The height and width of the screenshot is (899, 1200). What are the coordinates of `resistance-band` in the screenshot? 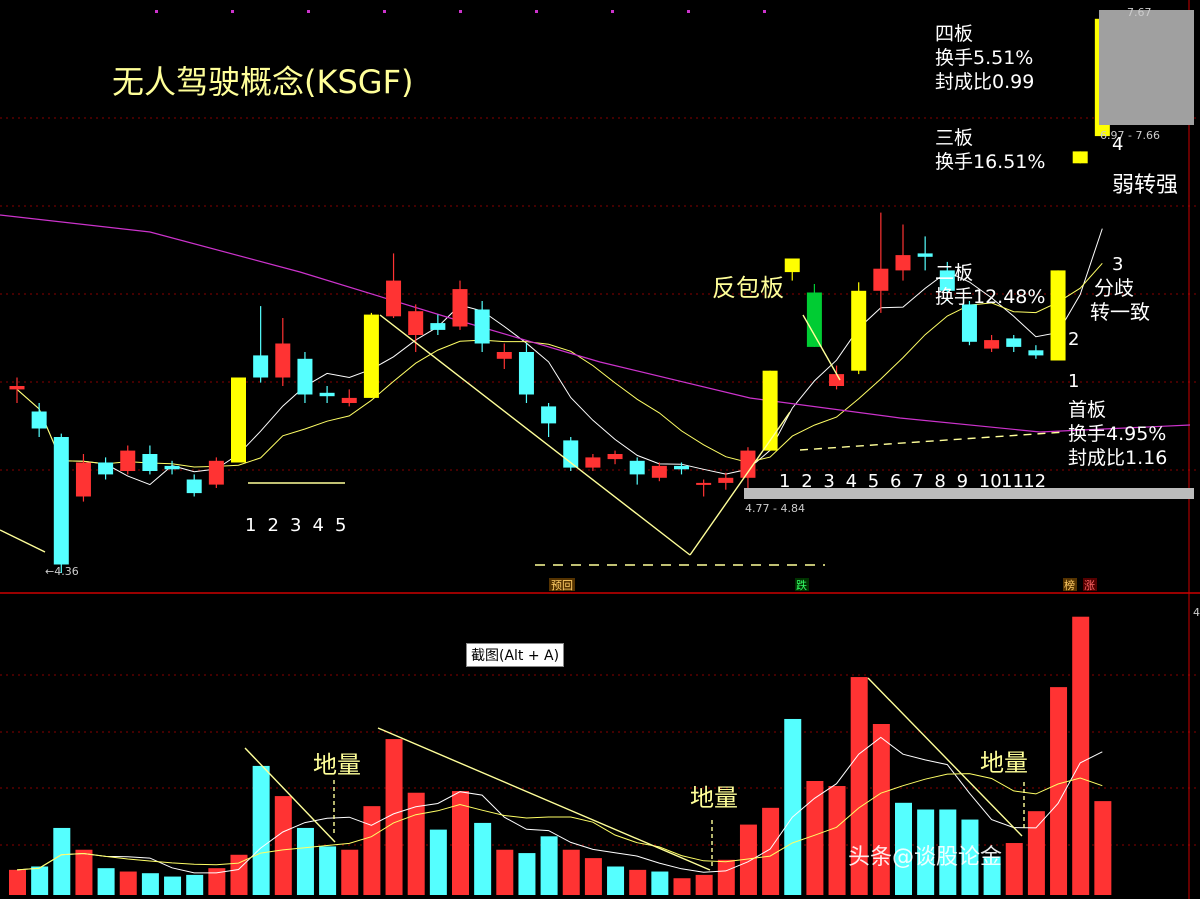 It's located at (969, 493).